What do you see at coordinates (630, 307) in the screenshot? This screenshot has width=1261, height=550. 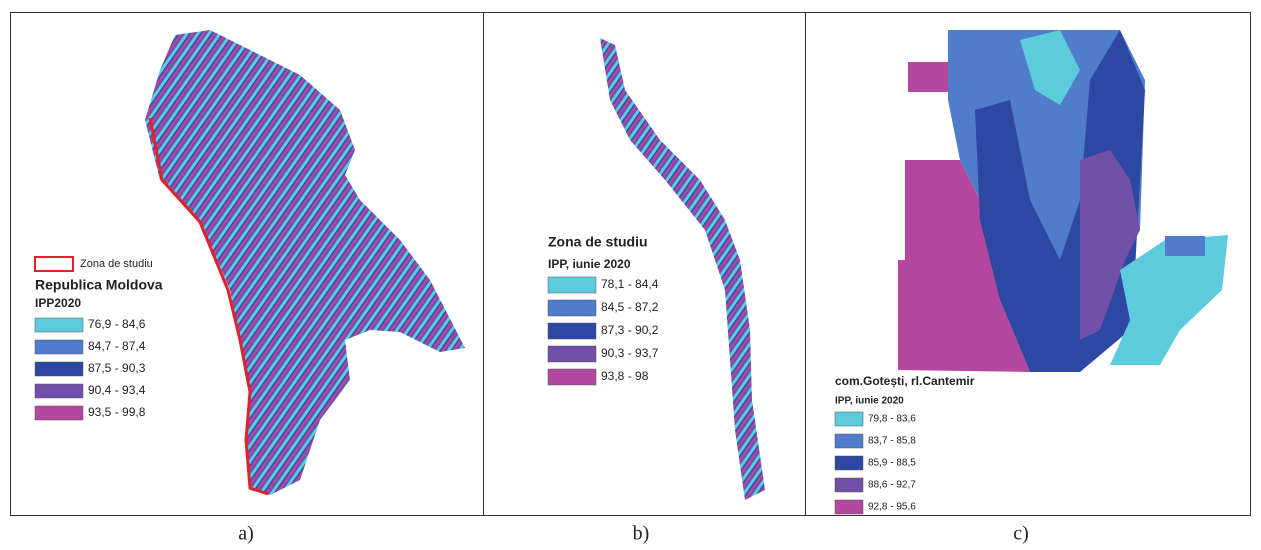 I see `legend-label: 84,5 - 87,2` at bounding box center [630, 307].